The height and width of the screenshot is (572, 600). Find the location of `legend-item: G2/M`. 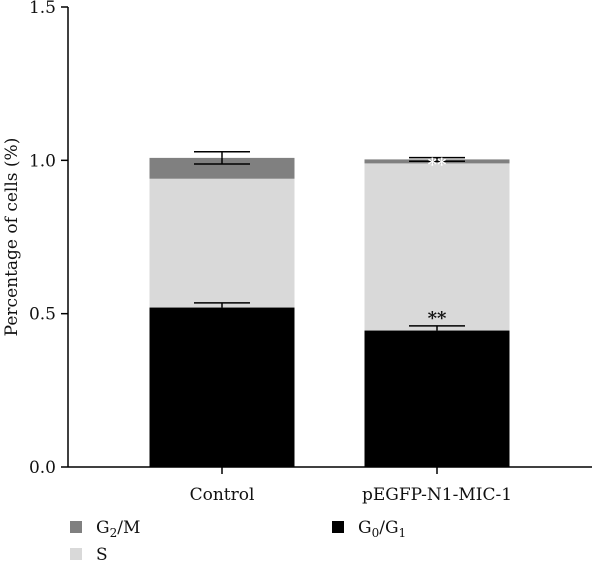

legend-item: G2/M is located at coordinates (105, 529).